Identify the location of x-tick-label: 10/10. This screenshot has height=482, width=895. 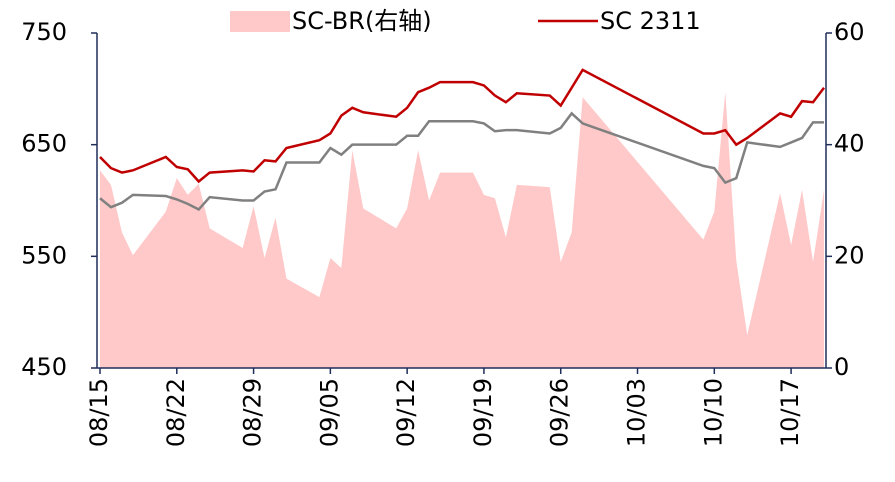
(713, 412).